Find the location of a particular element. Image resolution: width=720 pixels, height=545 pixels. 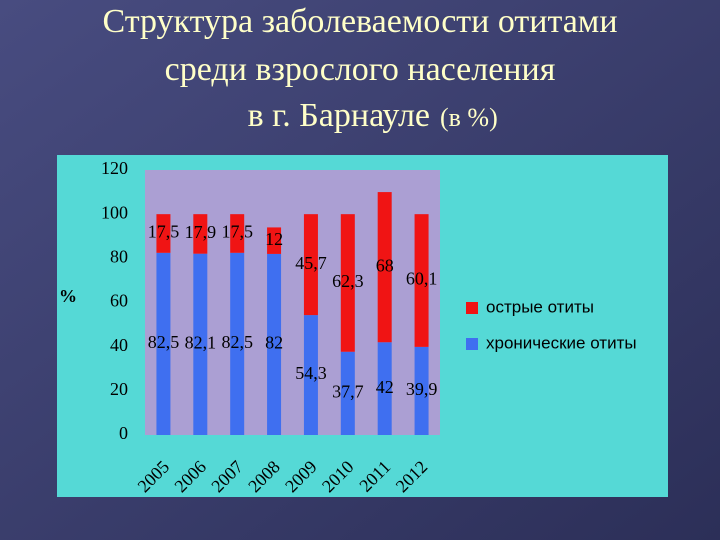

y-tick-label: 120 is located at coordinates (114, 168).